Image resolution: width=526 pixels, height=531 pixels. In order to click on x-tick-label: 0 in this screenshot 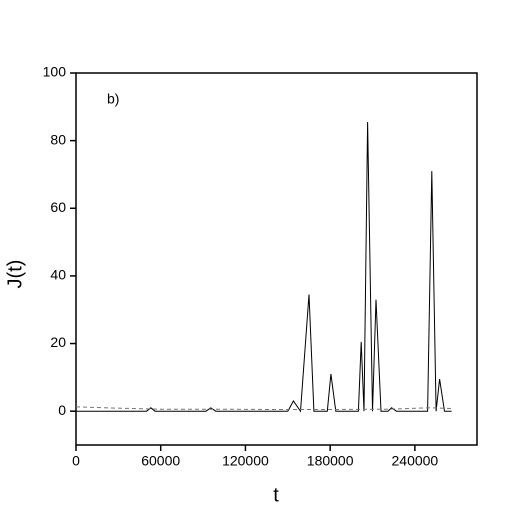, I will do `click(76, 461)`.